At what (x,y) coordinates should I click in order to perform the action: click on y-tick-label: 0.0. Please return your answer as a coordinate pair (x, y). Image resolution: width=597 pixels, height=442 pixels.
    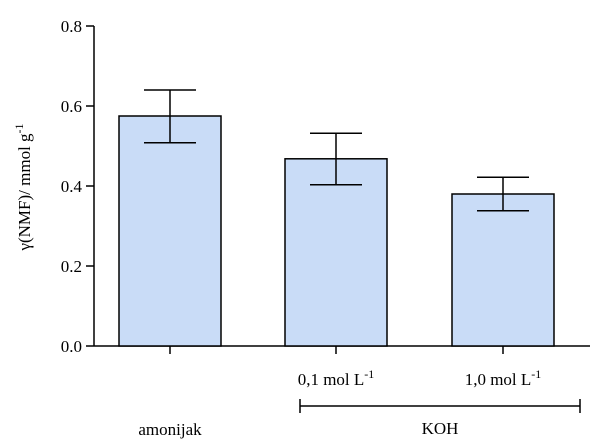
    Looking at the image, I should click on (71, 346).